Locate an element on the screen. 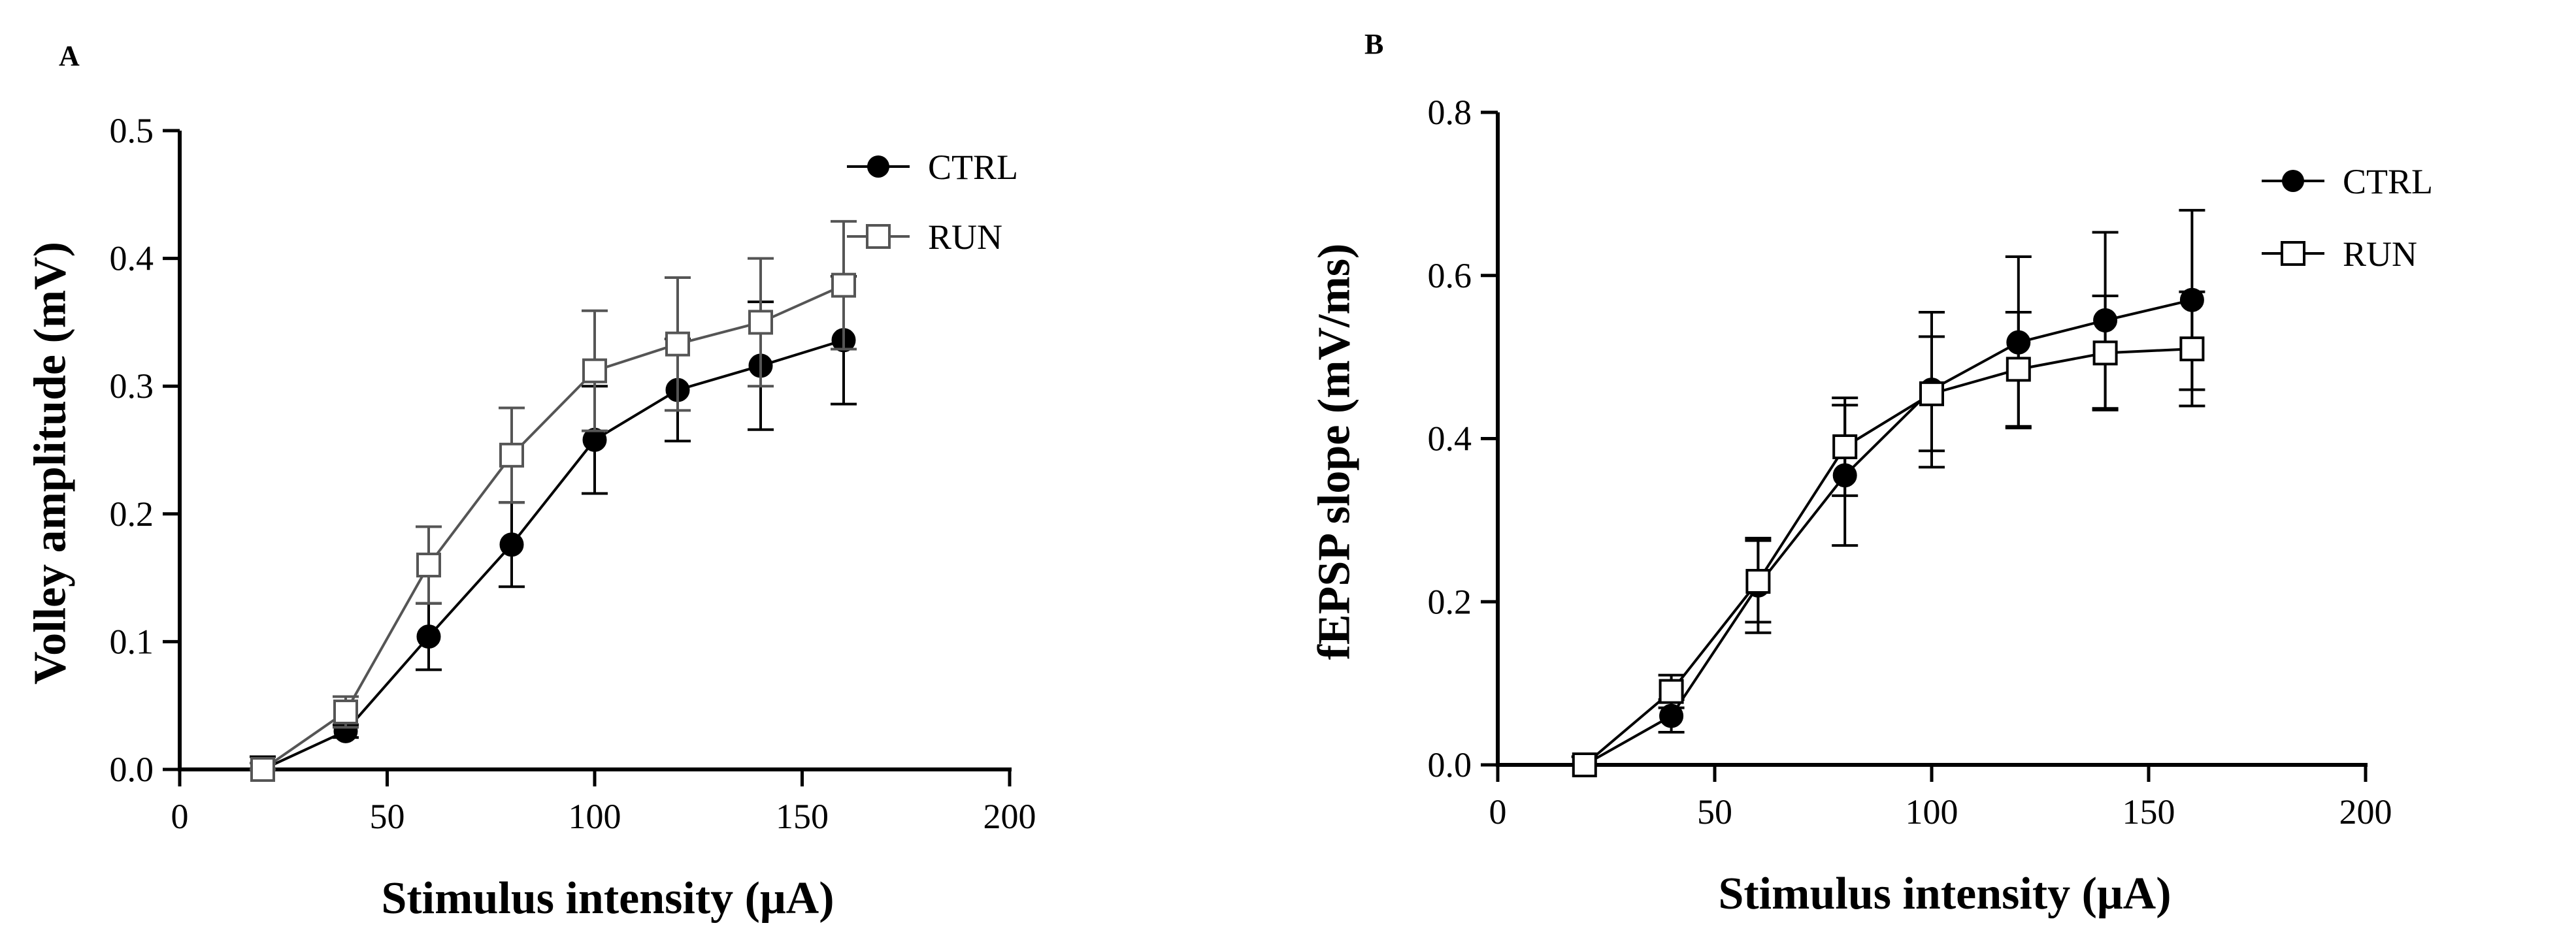 The image size is (2576, 936). panel-b-series-run is located at coordinates (1888, 533).